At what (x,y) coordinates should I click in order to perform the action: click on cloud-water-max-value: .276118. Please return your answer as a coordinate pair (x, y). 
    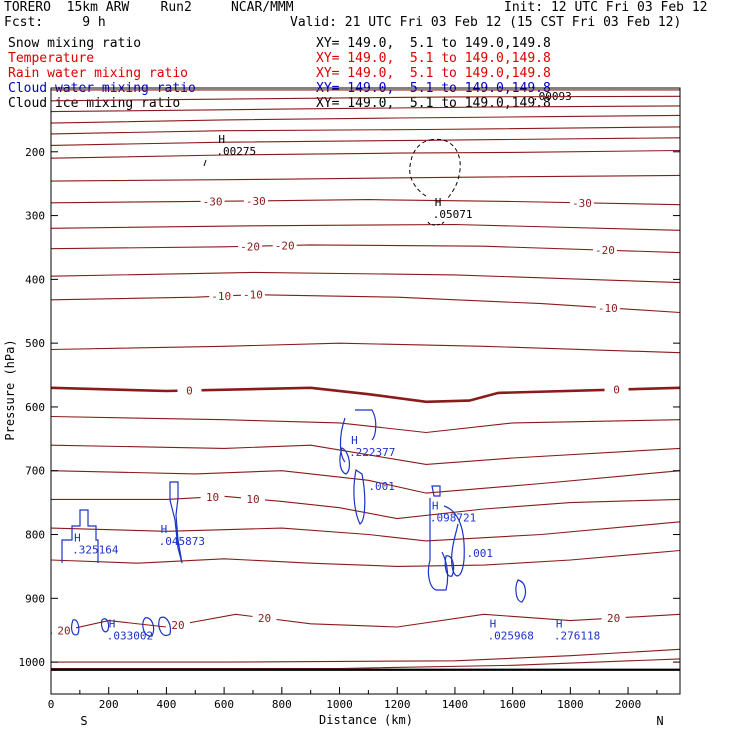
    Looking at the image, I should click on (577, 636).